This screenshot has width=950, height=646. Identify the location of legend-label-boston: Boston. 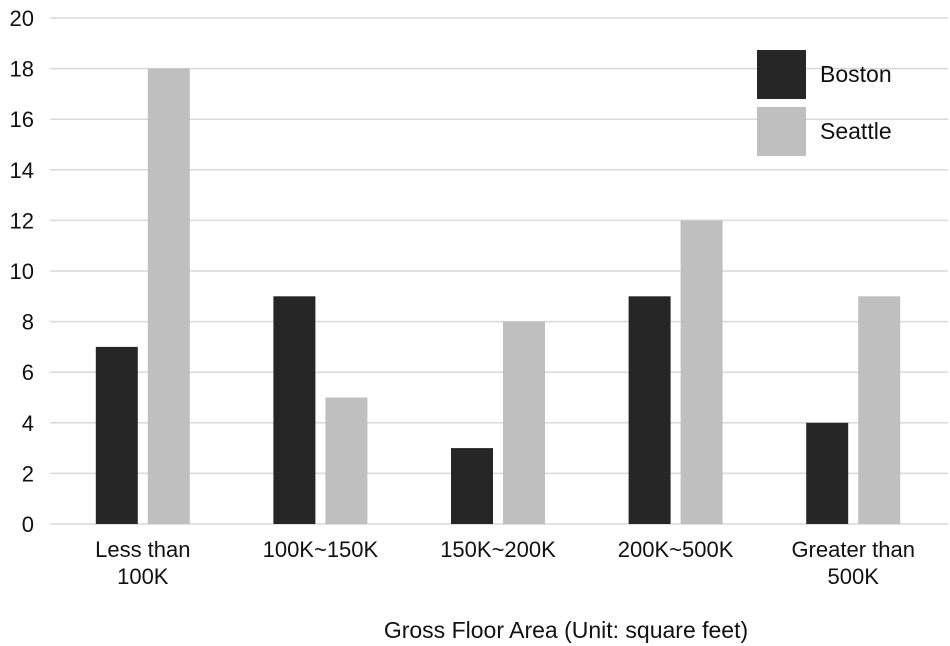
(856, 74).